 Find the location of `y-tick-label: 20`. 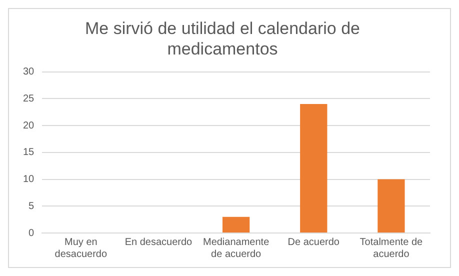

y-tick-label: 20 is located at coordinates (29, 126).